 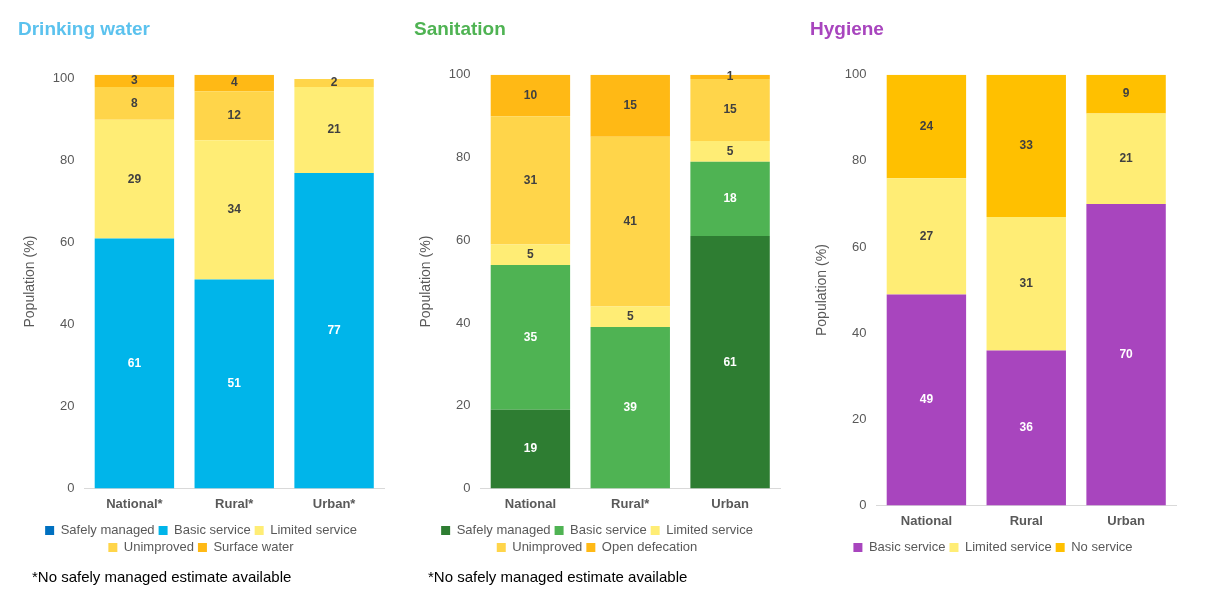 What do you see at coordinates (135, 503) in the screenshot?
I see `x-tick-label: National*` at bounding box center [135, 503].